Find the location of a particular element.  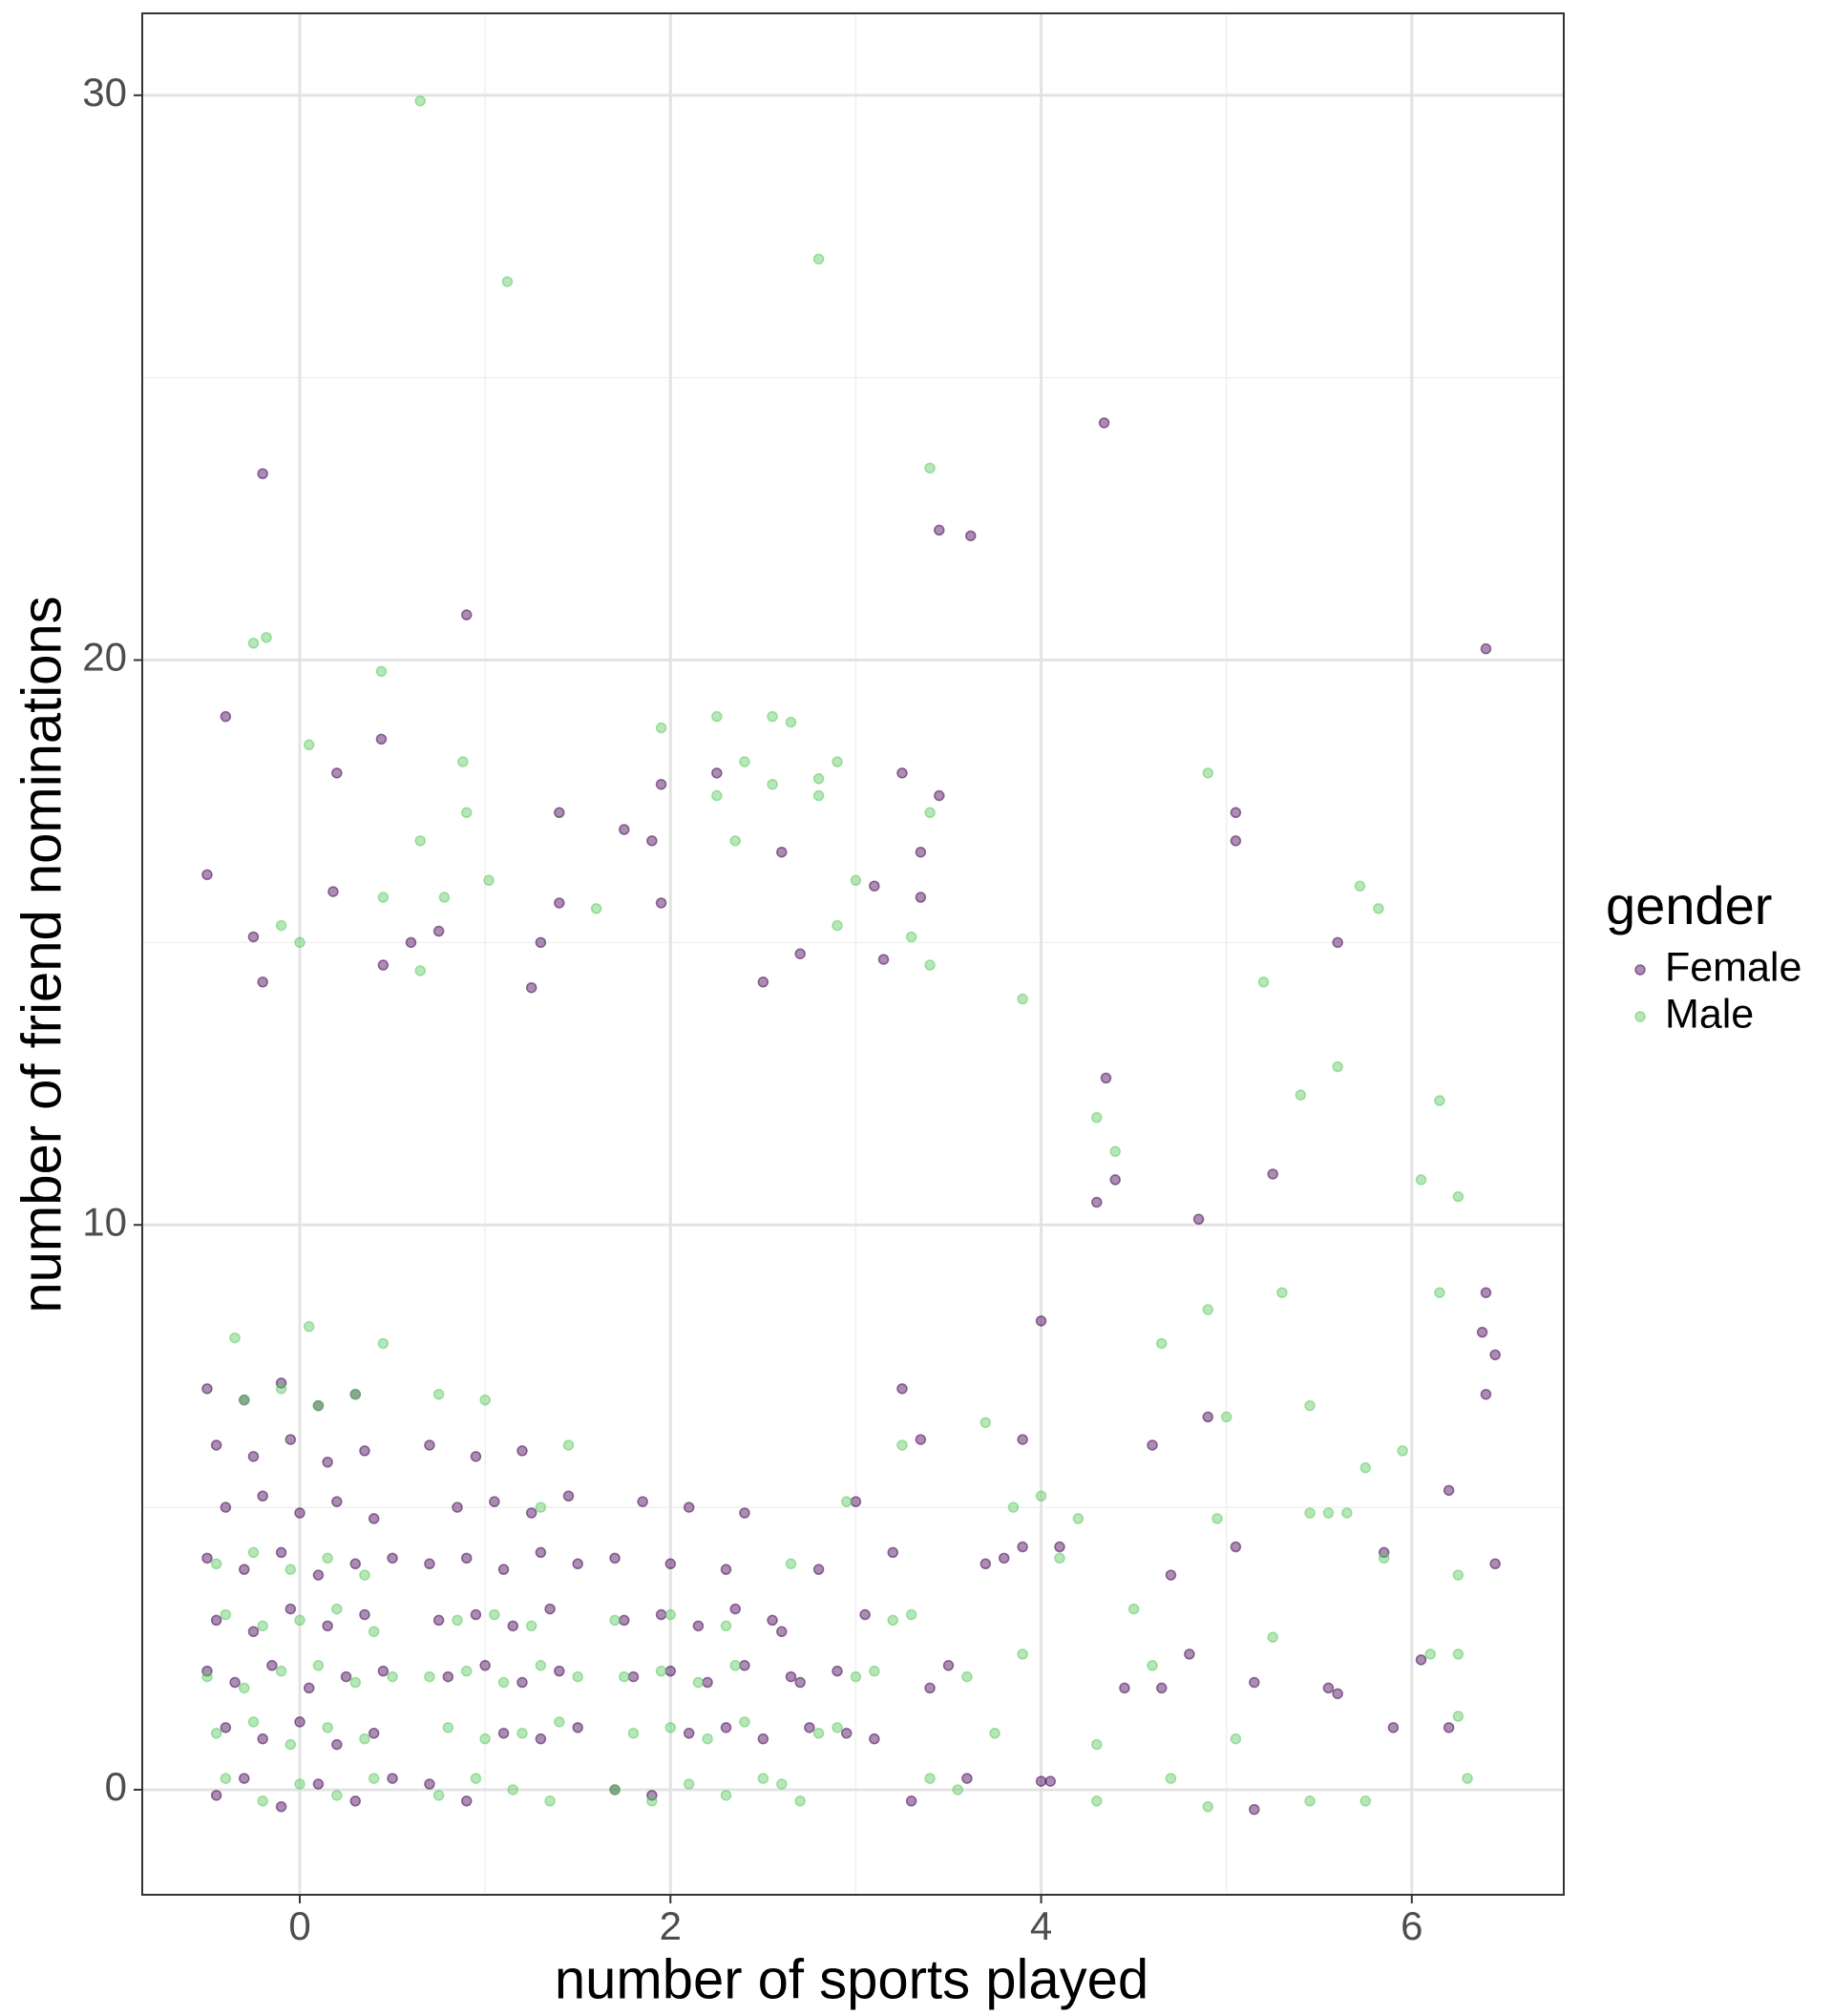

legend-title: gender is located at coordinates (1689, 905).